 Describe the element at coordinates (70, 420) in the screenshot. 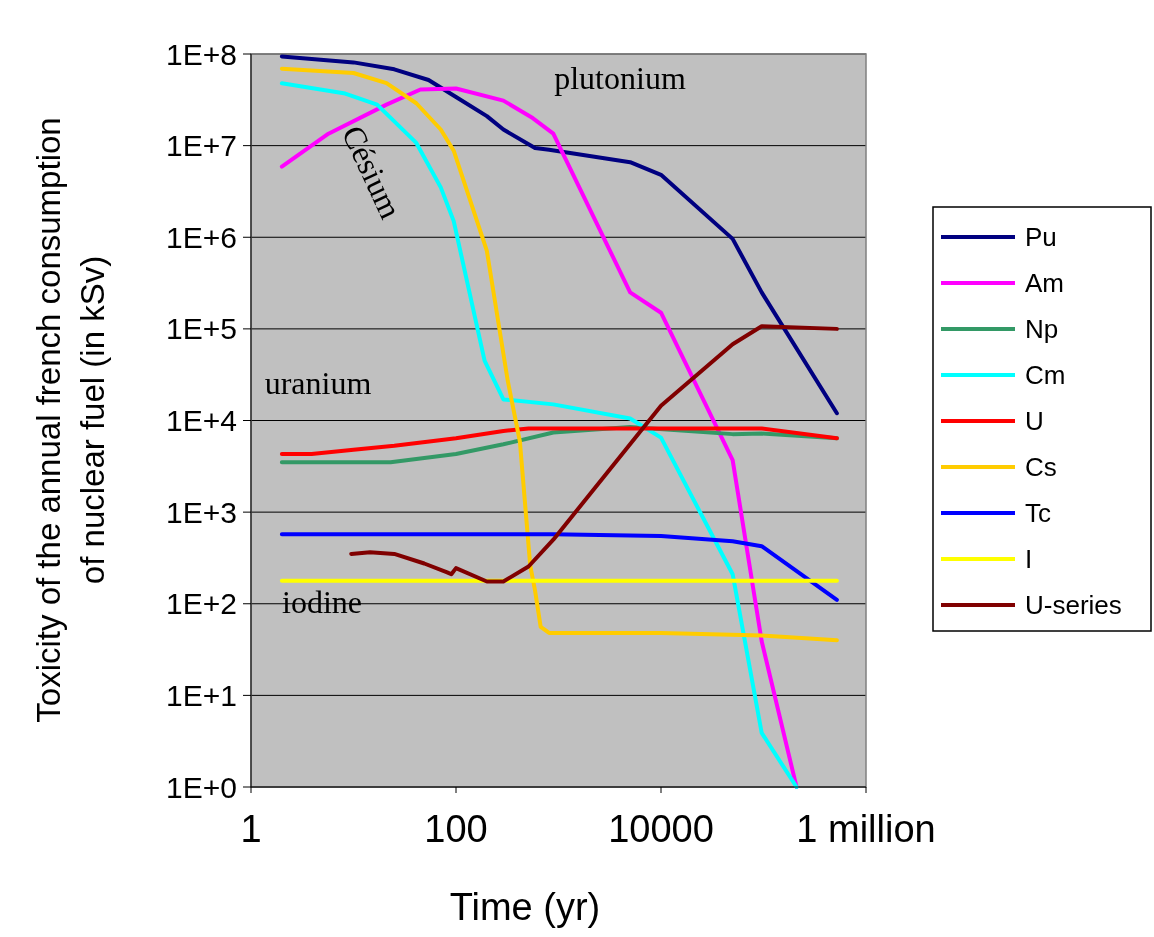

I see `y-axis-title: Toxicity of the annual french consumption of nuclear fuel (in kSv)` at that location.